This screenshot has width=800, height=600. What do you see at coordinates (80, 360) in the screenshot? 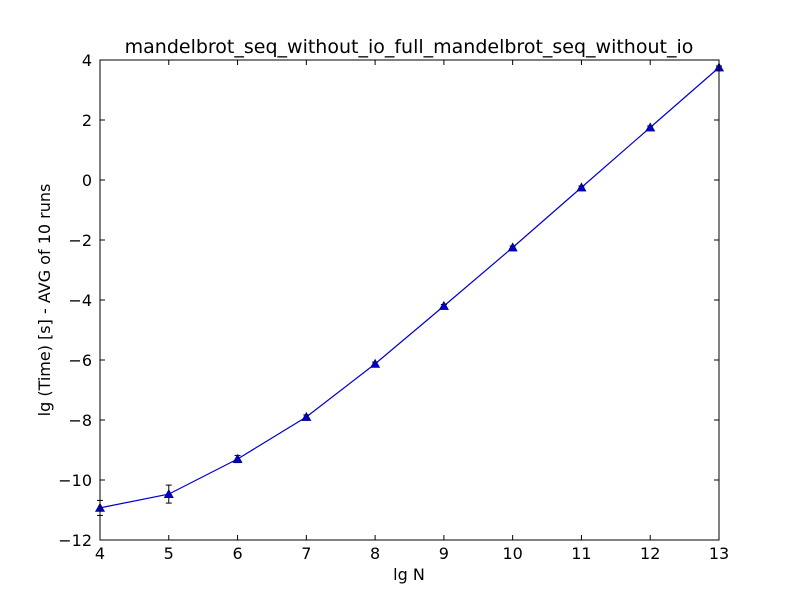
I see `y-tick-label: −6` at bounding box center [80, 360].